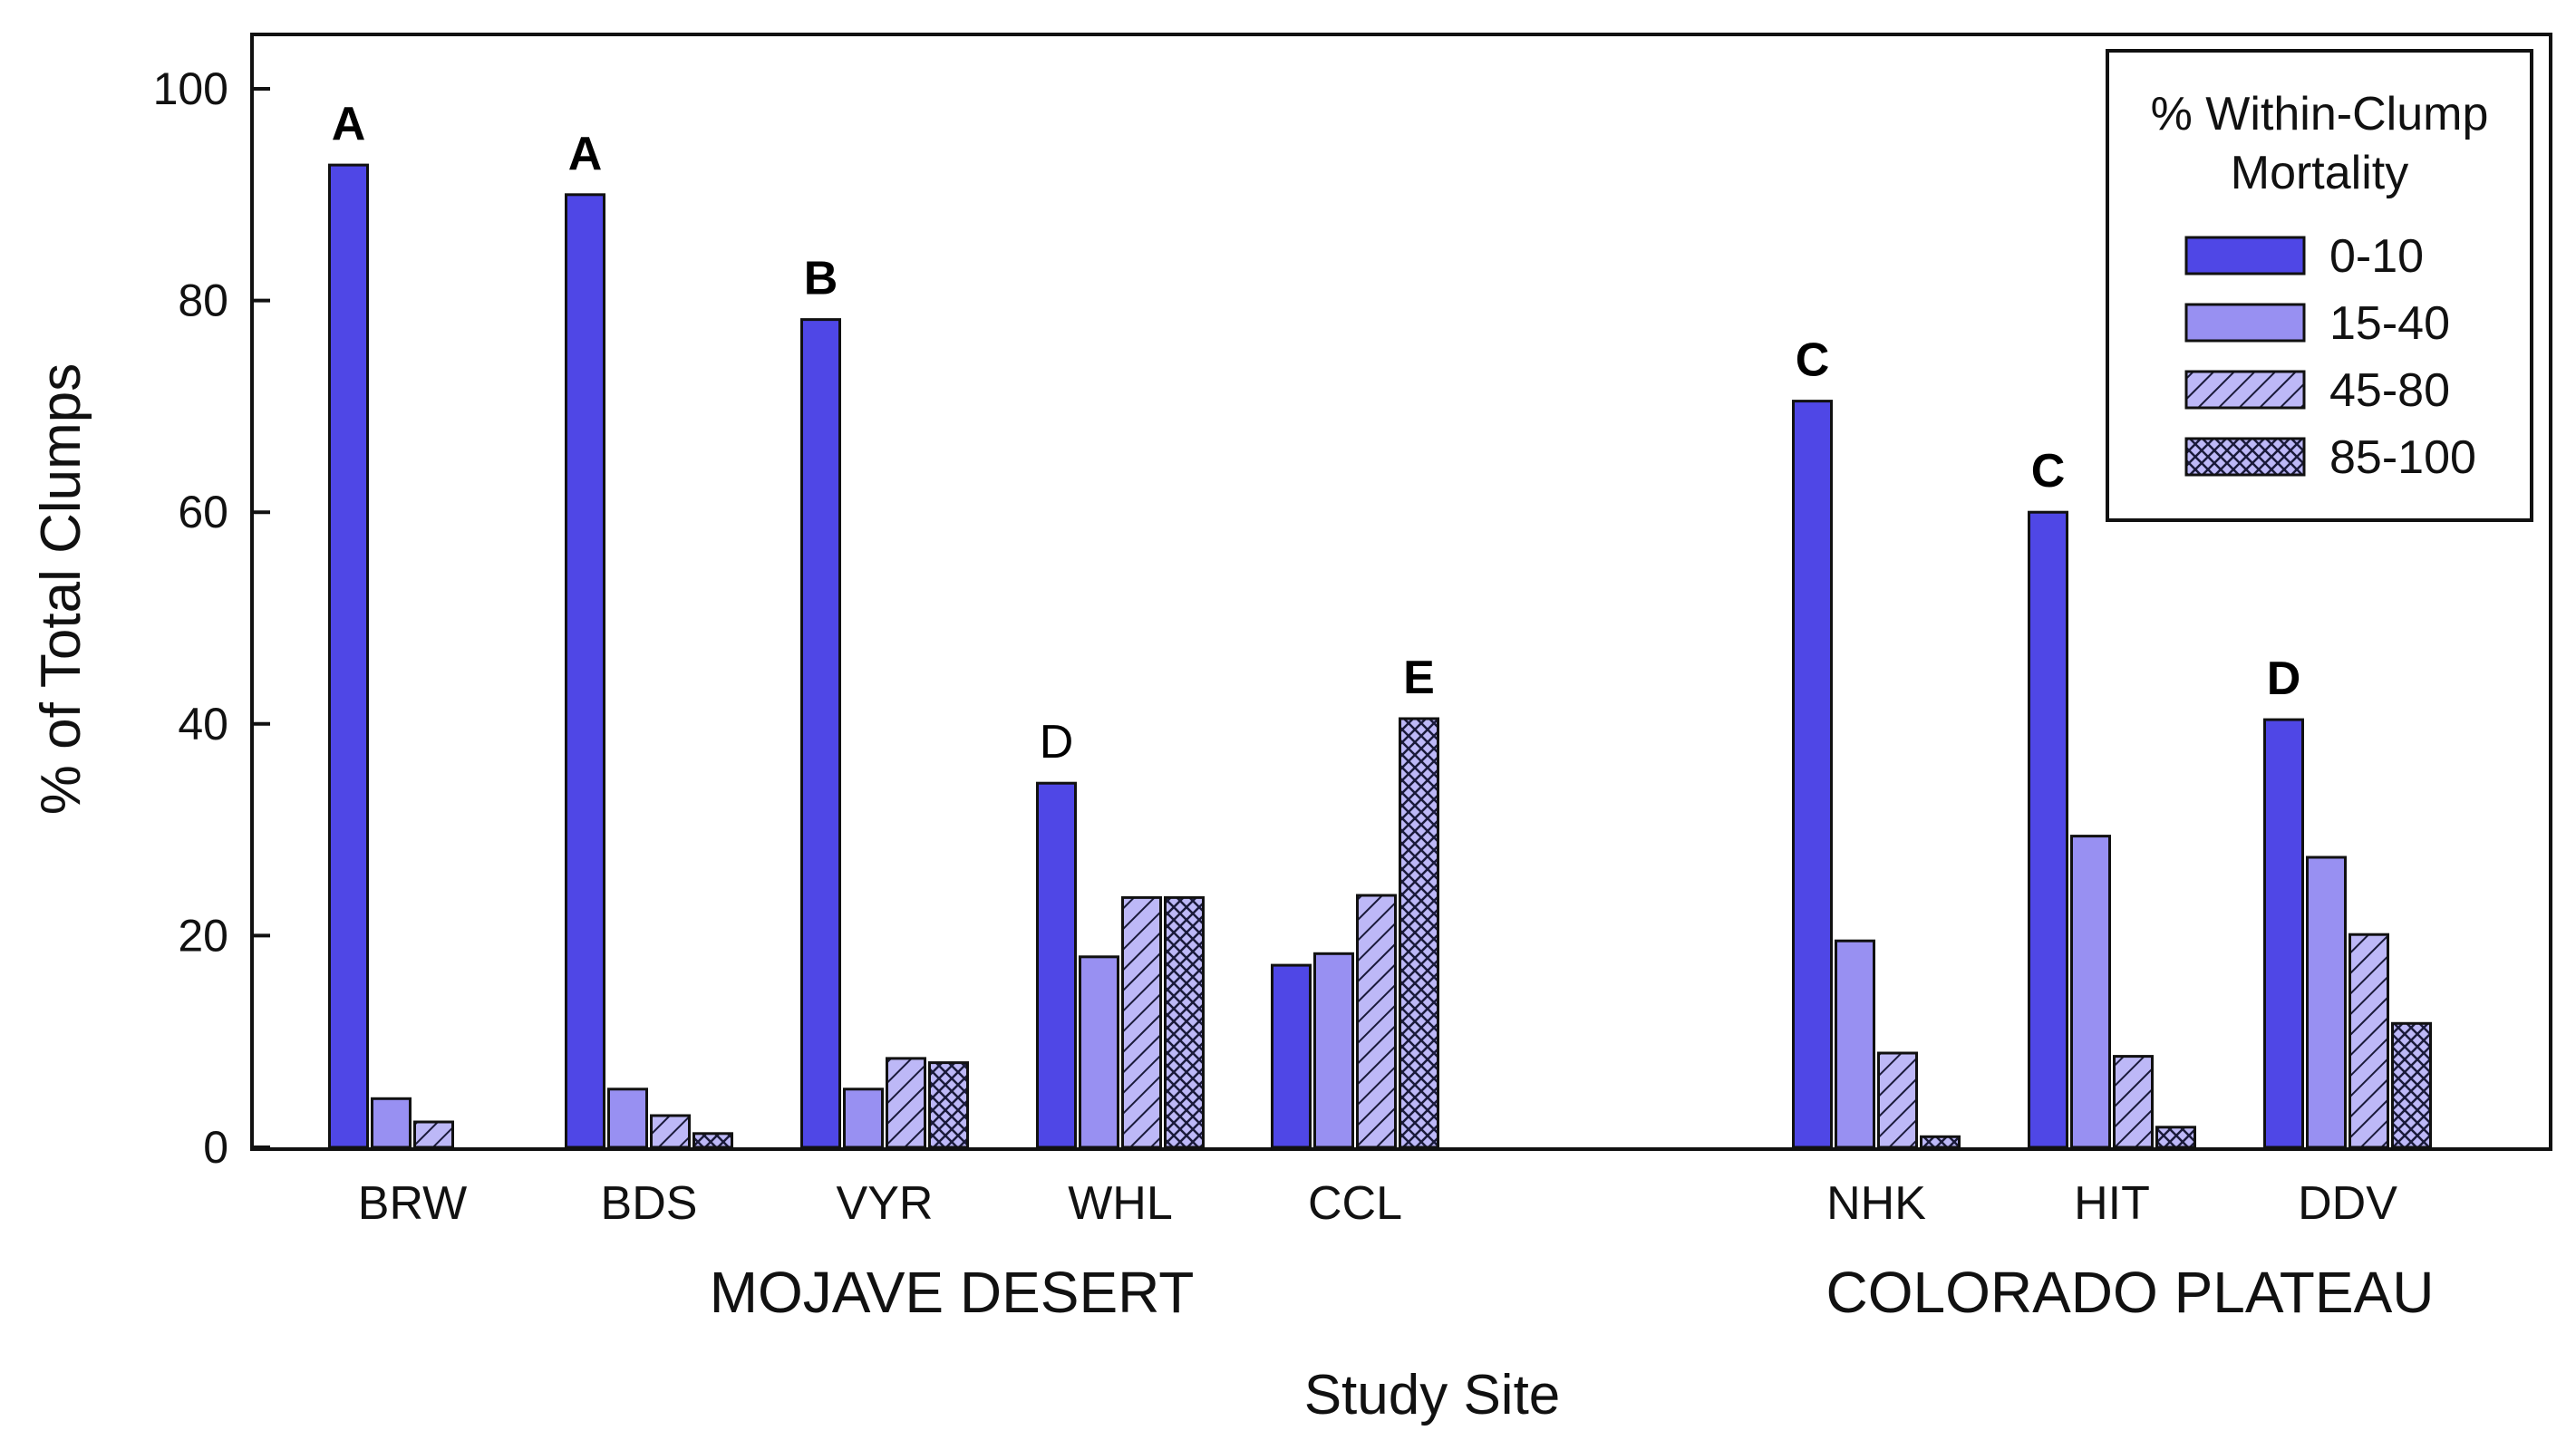 This screenshot has width=2576, height=1450. What do you see at coordinates (1876, 1203) in the screenshot?
I see `x-tick-label-nhk: NHK` at bounding box center [1876, 1203].